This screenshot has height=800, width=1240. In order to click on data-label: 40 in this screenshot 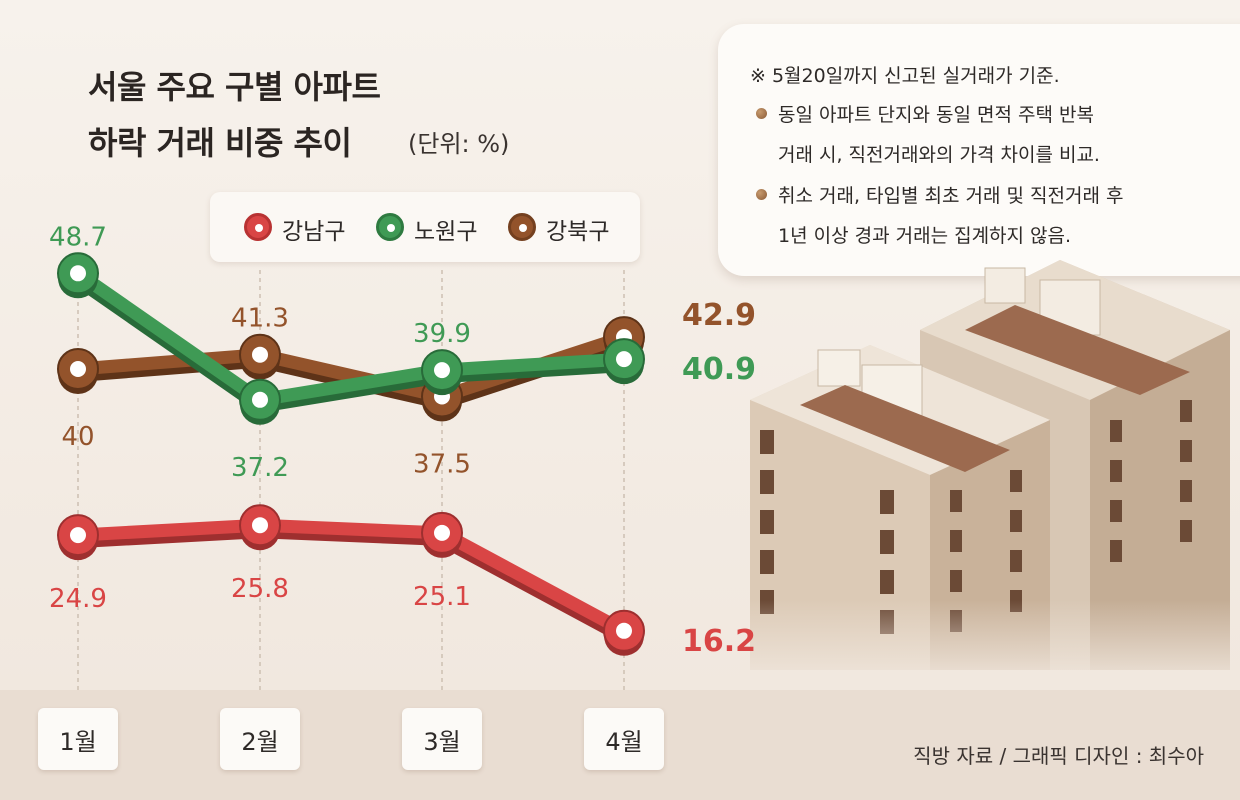, I will do `click(77, 437)`.